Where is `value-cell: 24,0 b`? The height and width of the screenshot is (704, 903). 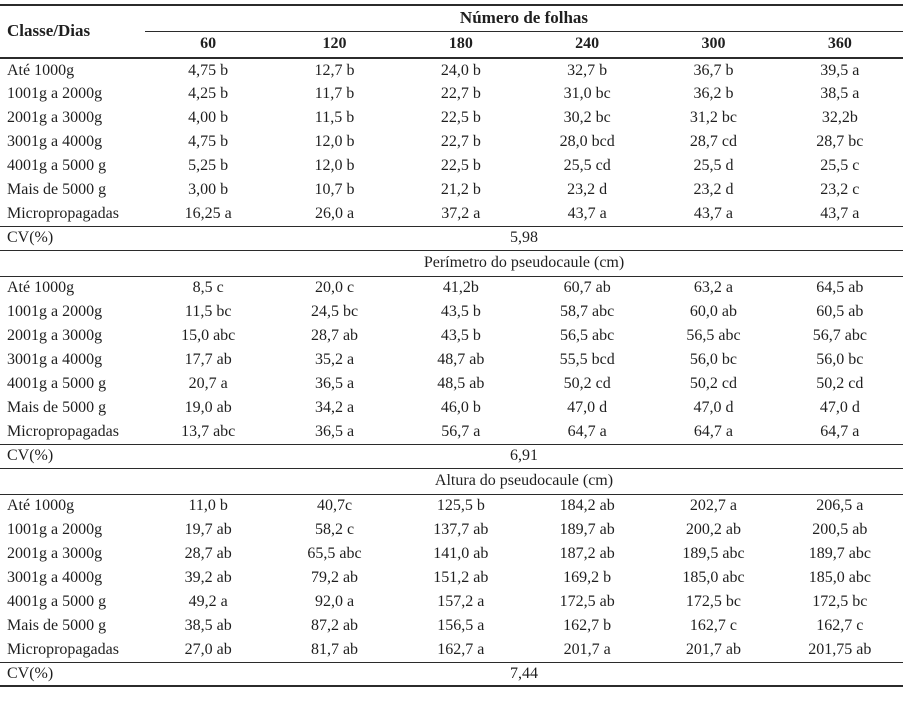 value-cell: 24,0 b is located at coordinates (460, 70).